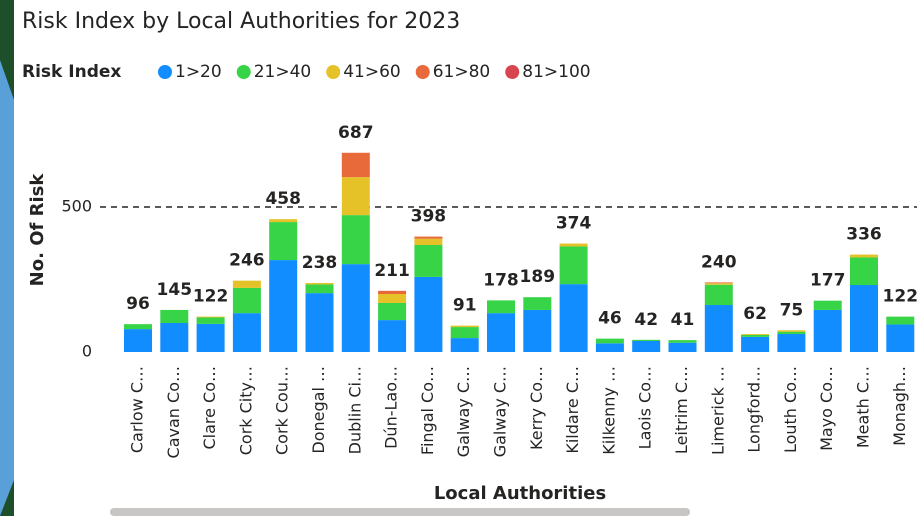  I want to click on total-label: 46, so click(610, 319).